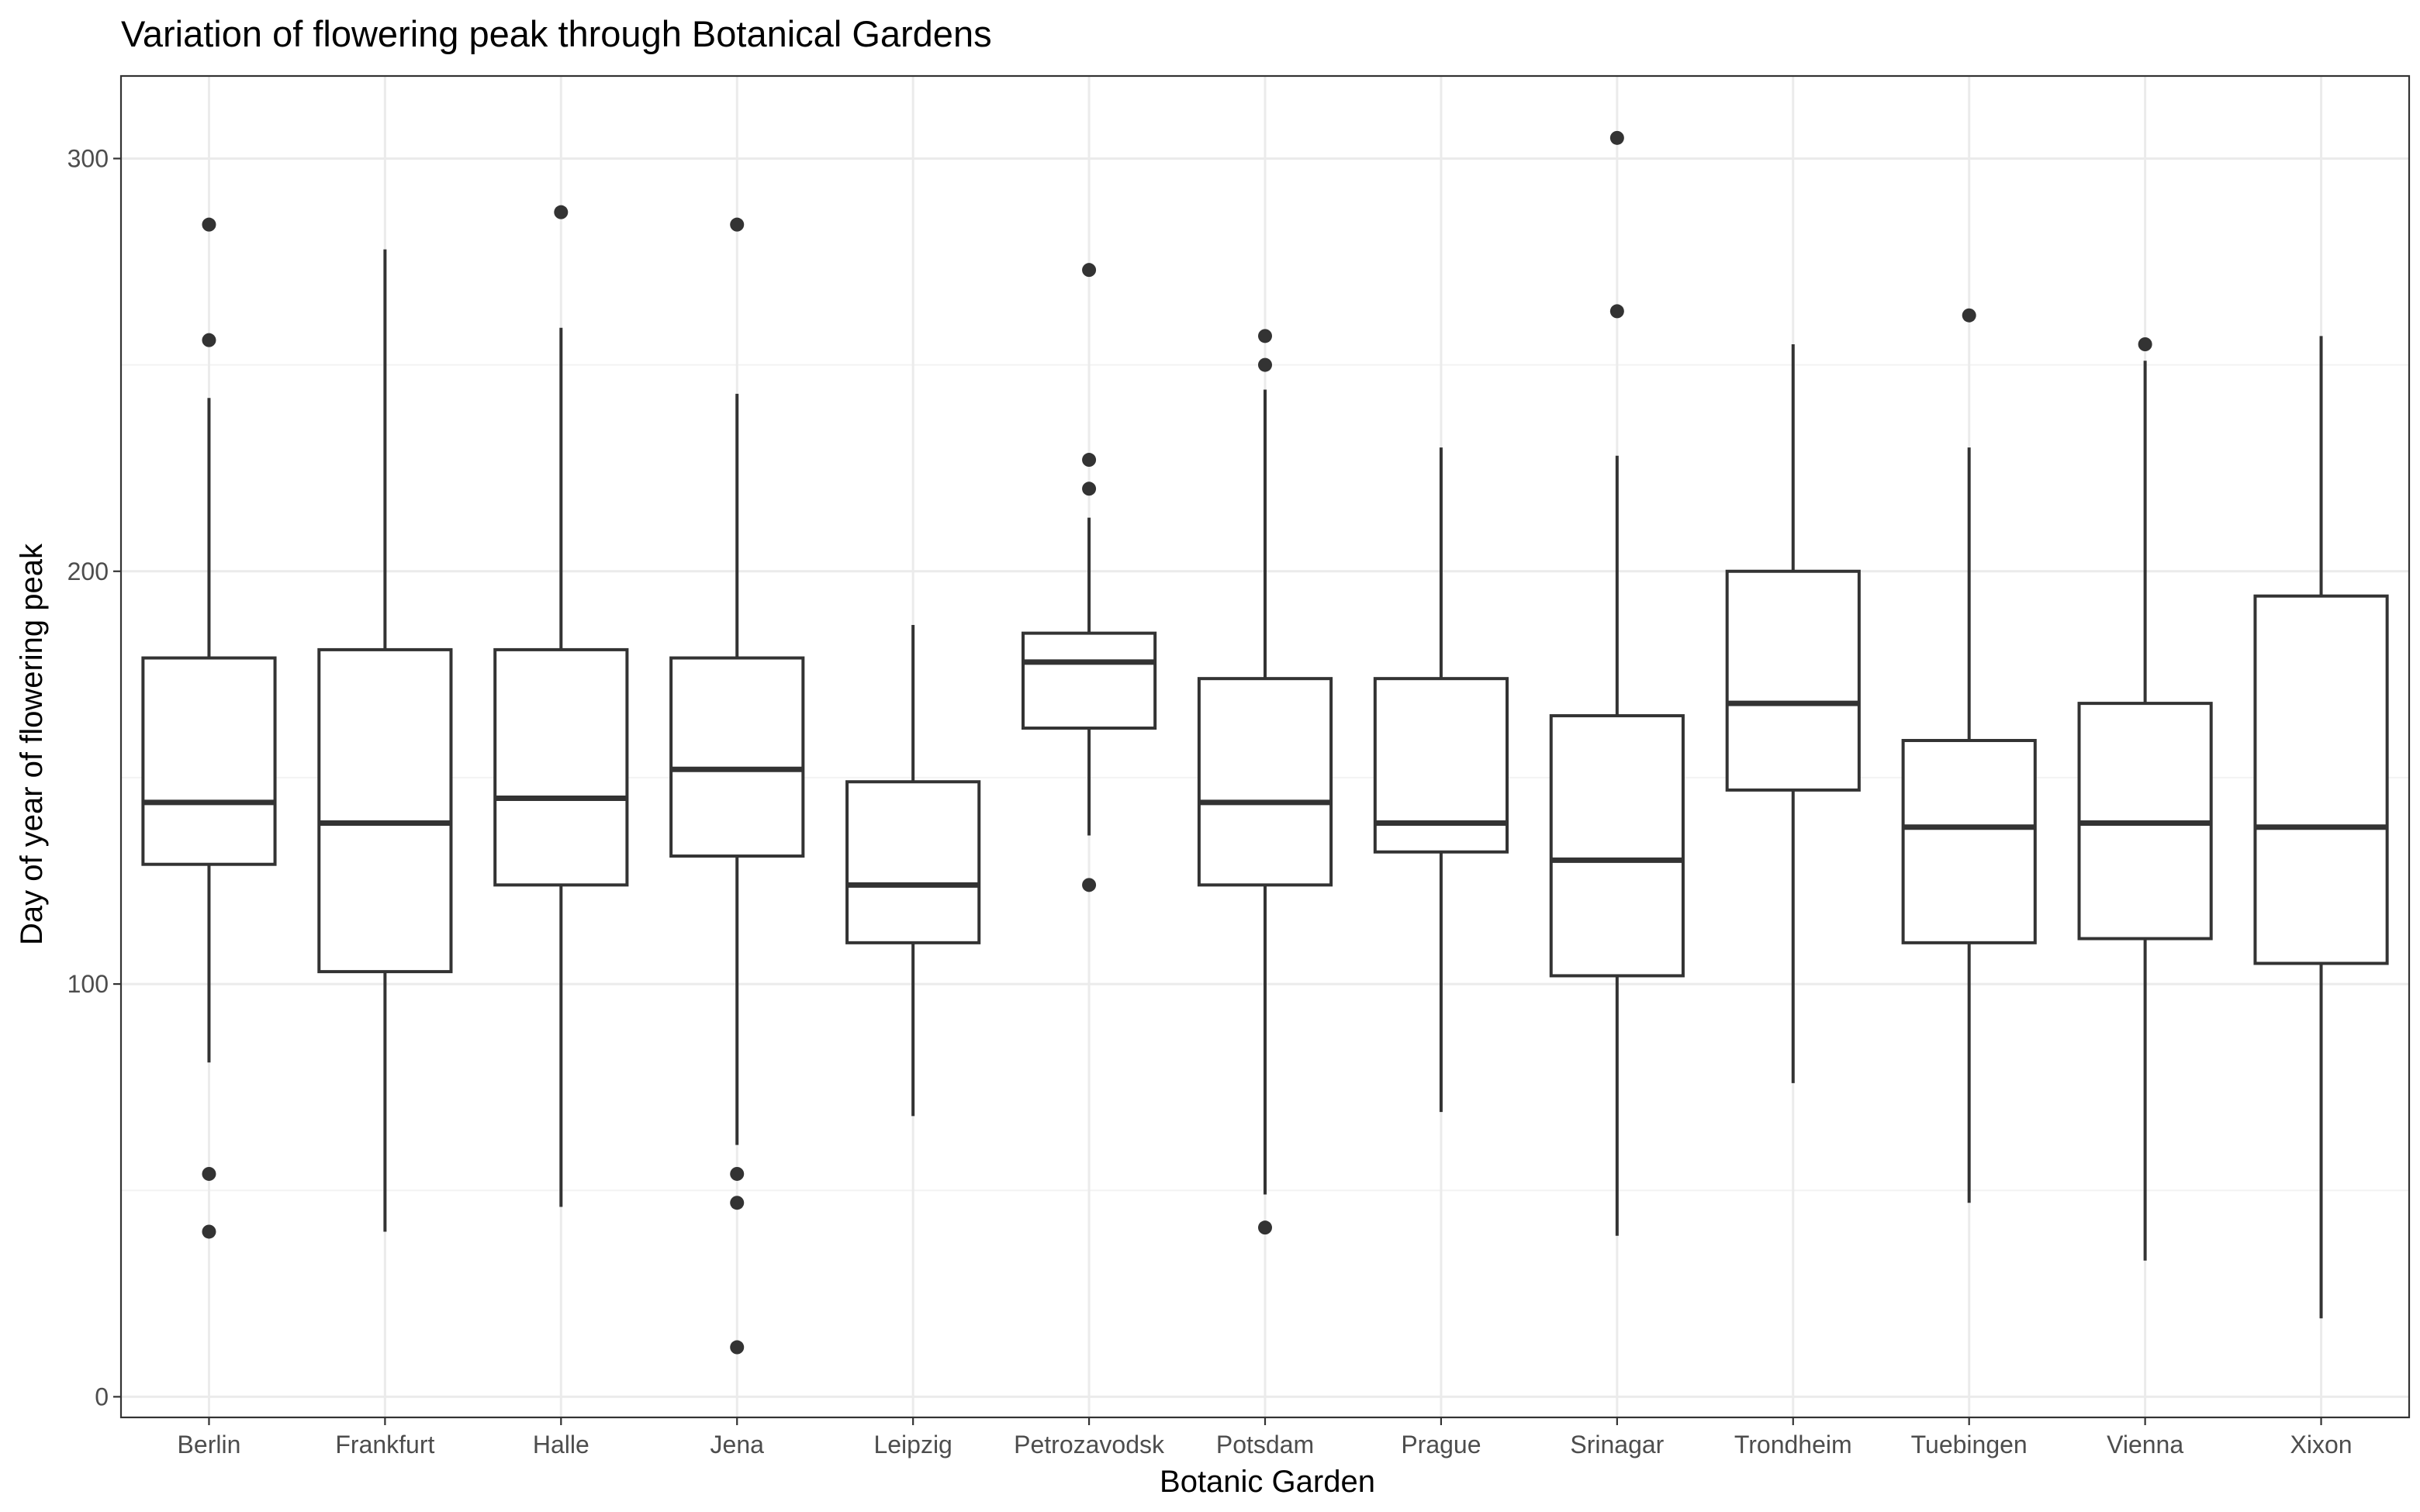 This screenshot has width=2420, height=1512. Describe the element at coordinates (561, 1444) in the screenshot. I see `x-tick-label: Halle` at that location.